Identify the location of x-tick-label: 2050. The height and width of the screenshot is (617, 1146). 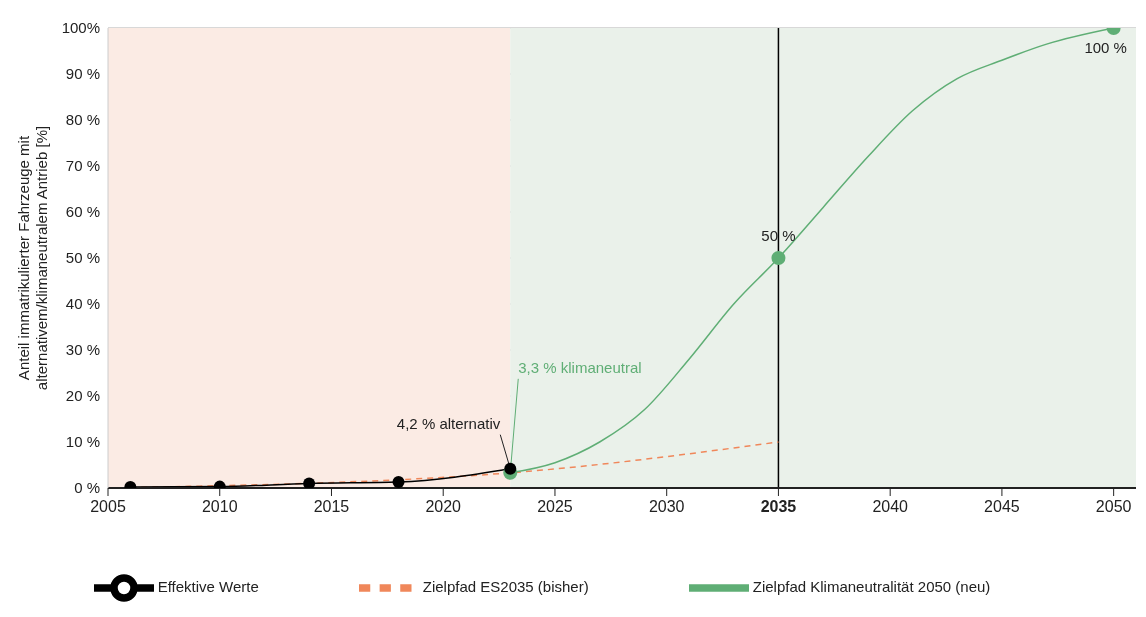
(1113, 506).